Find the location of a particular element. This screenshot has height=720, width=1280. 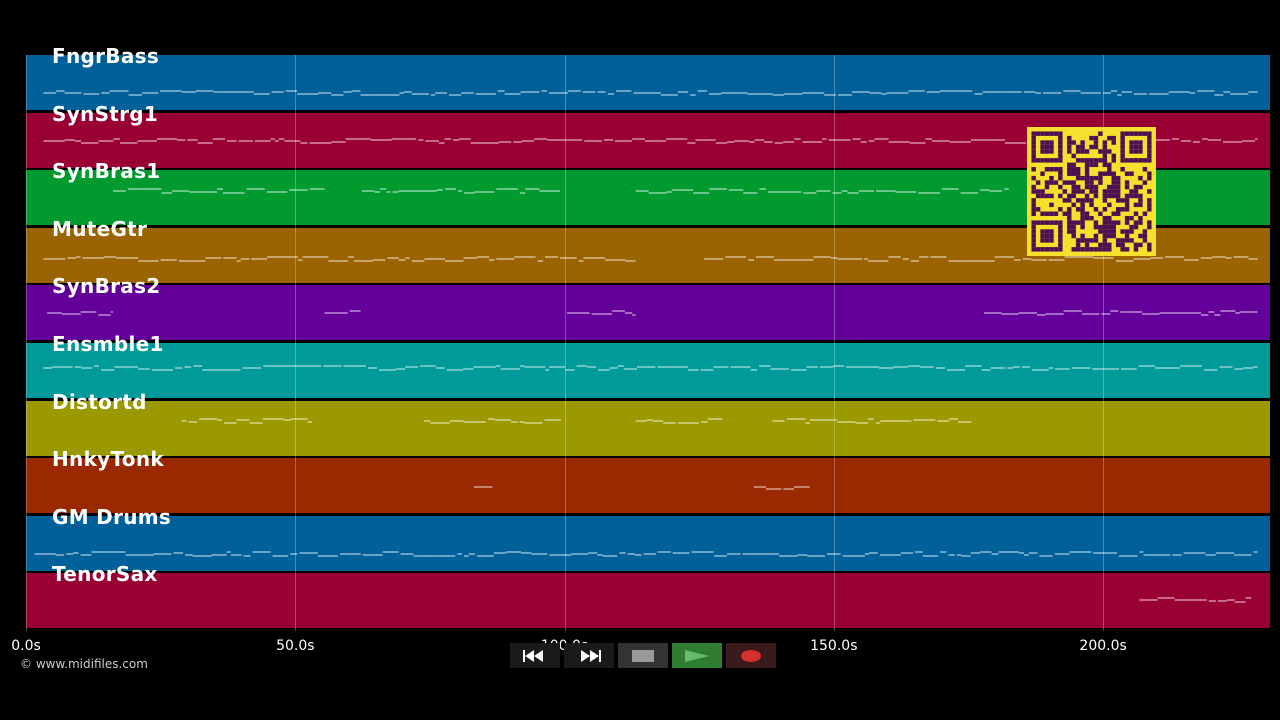

track-label: SynStrg1 is located at coordinates (105, 114).